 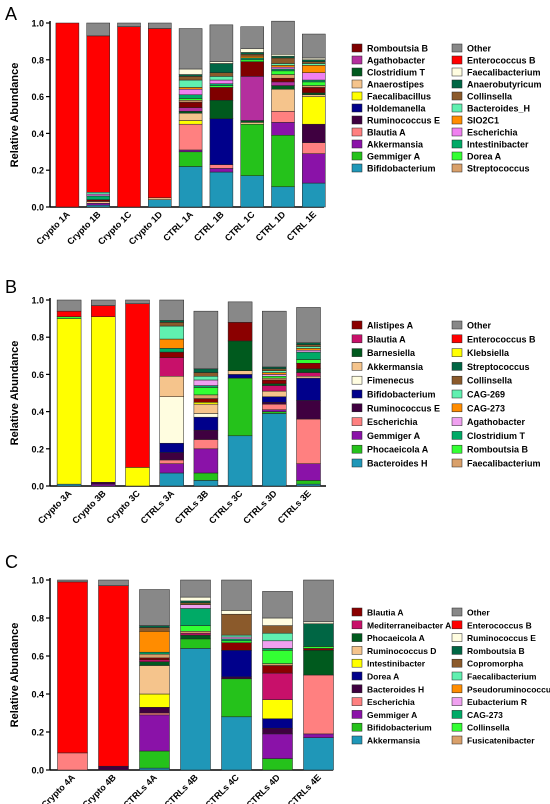 What do you see at coordinates (493, 133) in the screenshot?
I see `legend-label: Escherichia` at bounding box center [493, 133].